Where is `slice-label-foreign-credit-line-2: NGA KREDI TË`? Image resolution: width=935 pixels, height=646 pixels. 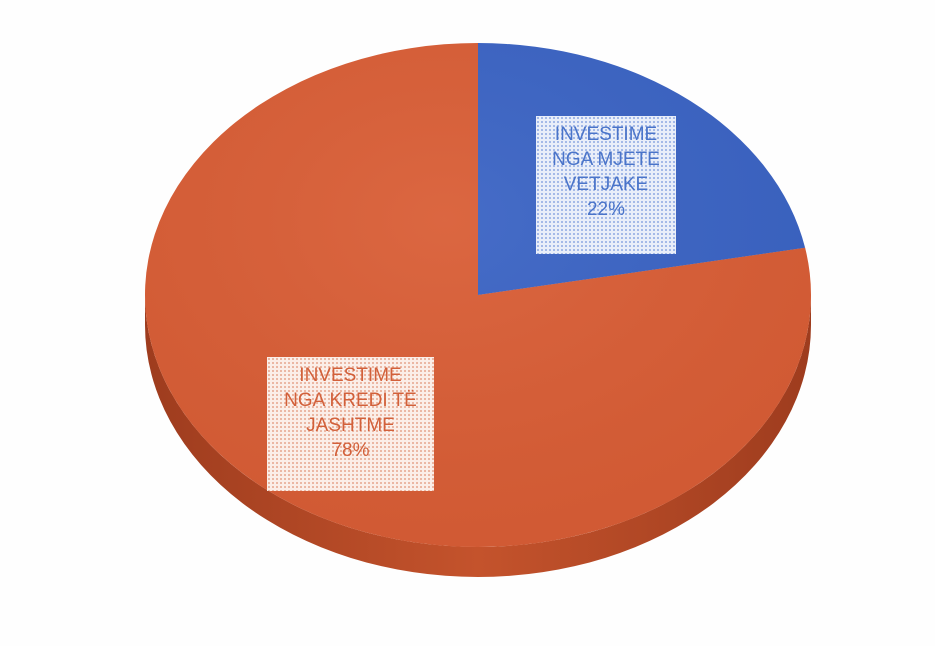
slice-label-foreign-credit-line-2: NGA KREDI TË is located at coordinates (350, 400).